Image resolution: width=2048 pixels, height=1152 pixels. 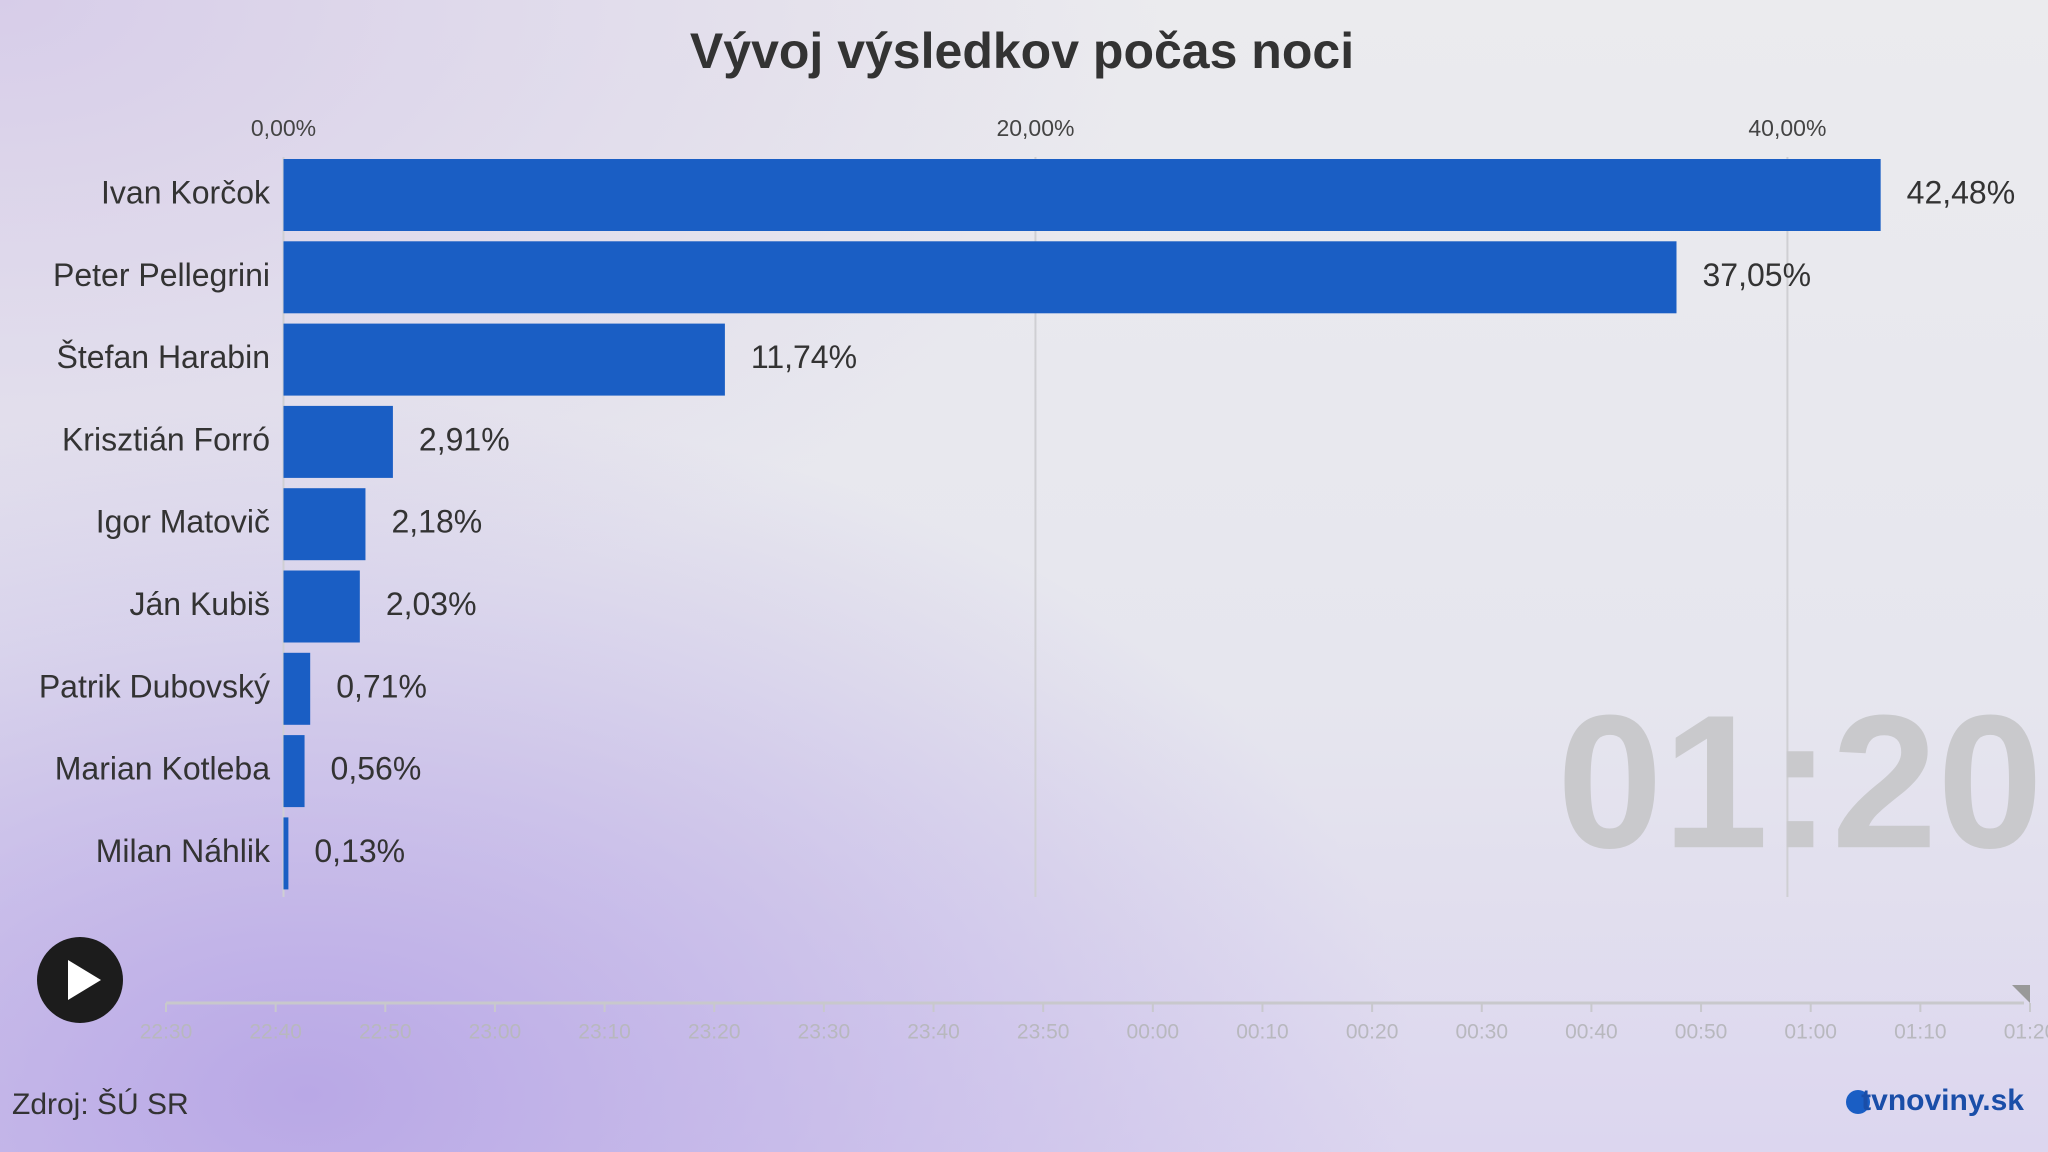 What do you see at coordinates (1043, 1032) in the screenshot?
I see `timeline-label: 23:50` at bounding box center [1043, 1032].